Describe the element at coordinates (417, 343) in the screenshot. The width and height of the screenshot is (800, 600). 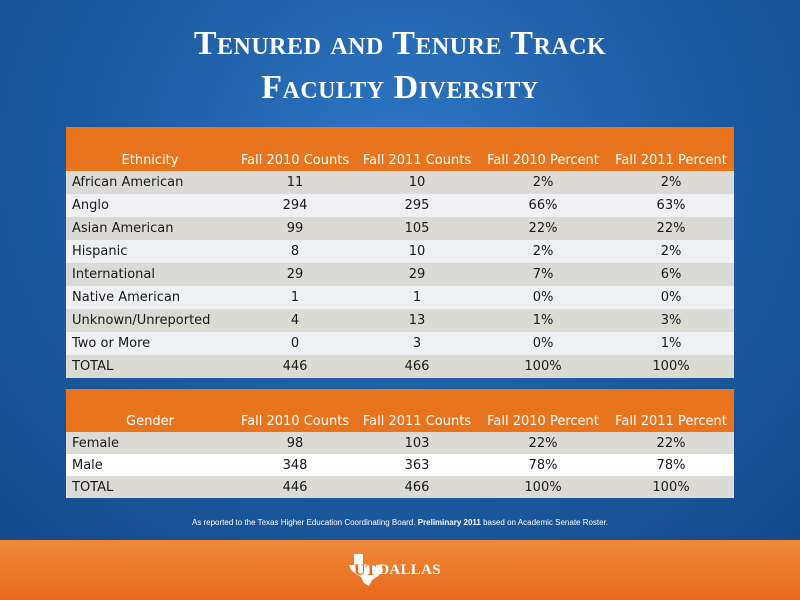
I see `table-cell: 3` at that location.